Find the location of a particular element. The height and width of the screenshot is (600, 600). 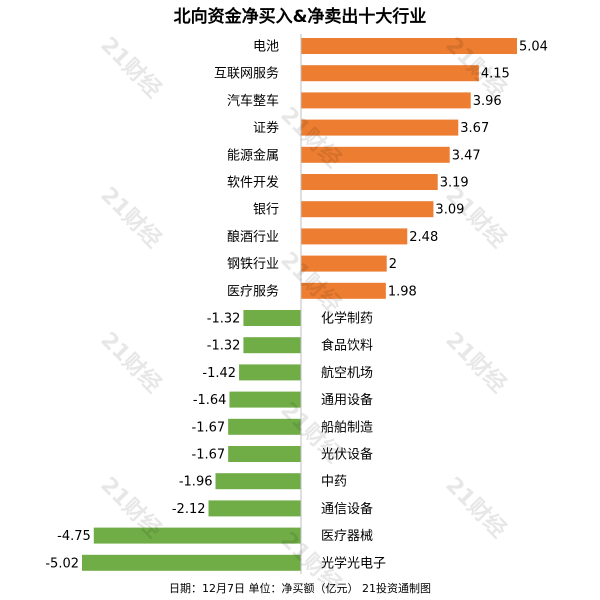

chart-footer: 日期：12月7日 单位：净买额（亿元） 21投资通制图 is located at coordinates (300, 588).